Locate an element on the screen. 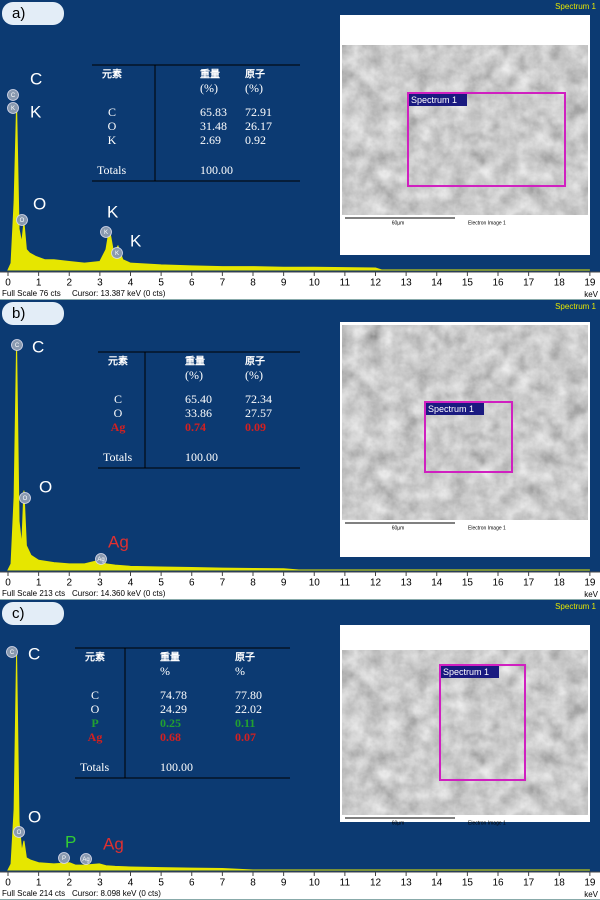 Image resolution: width=600 pixels, height=900 pixels. table-cell: 27.57 is located at coordinates (258, 413).